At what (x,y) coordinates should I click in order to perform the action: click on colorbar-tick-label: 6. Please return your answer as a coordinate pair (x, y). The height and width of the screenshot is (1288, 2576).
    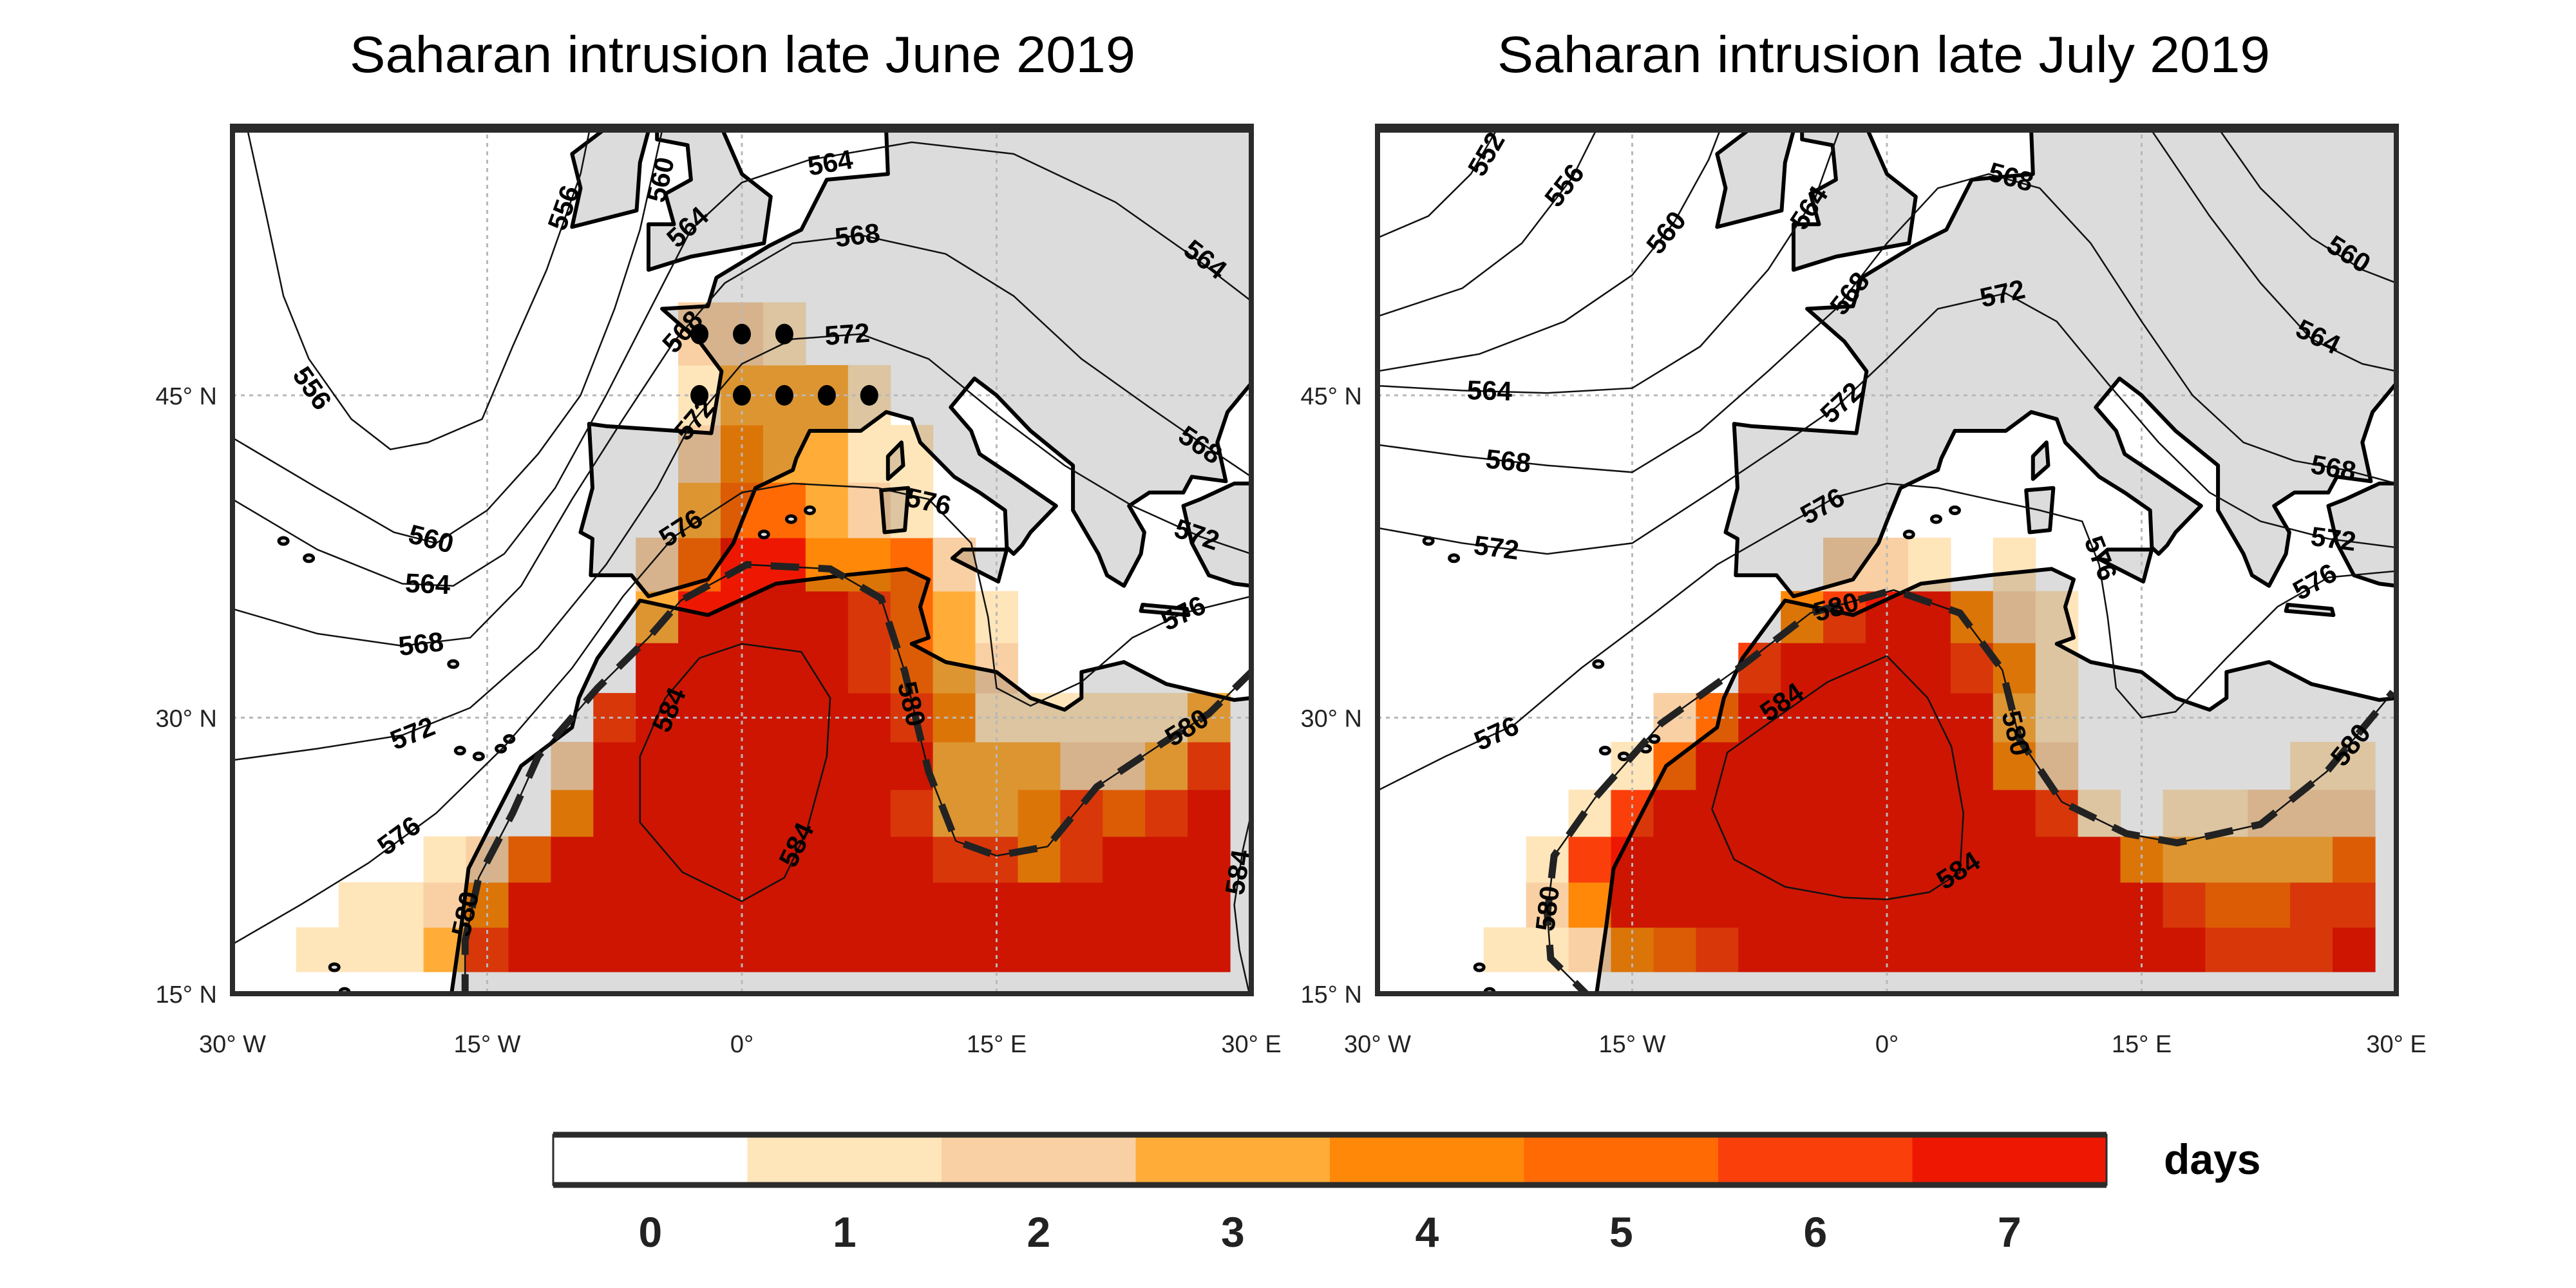
    Looking at the image, I should click on (1815, 1232).